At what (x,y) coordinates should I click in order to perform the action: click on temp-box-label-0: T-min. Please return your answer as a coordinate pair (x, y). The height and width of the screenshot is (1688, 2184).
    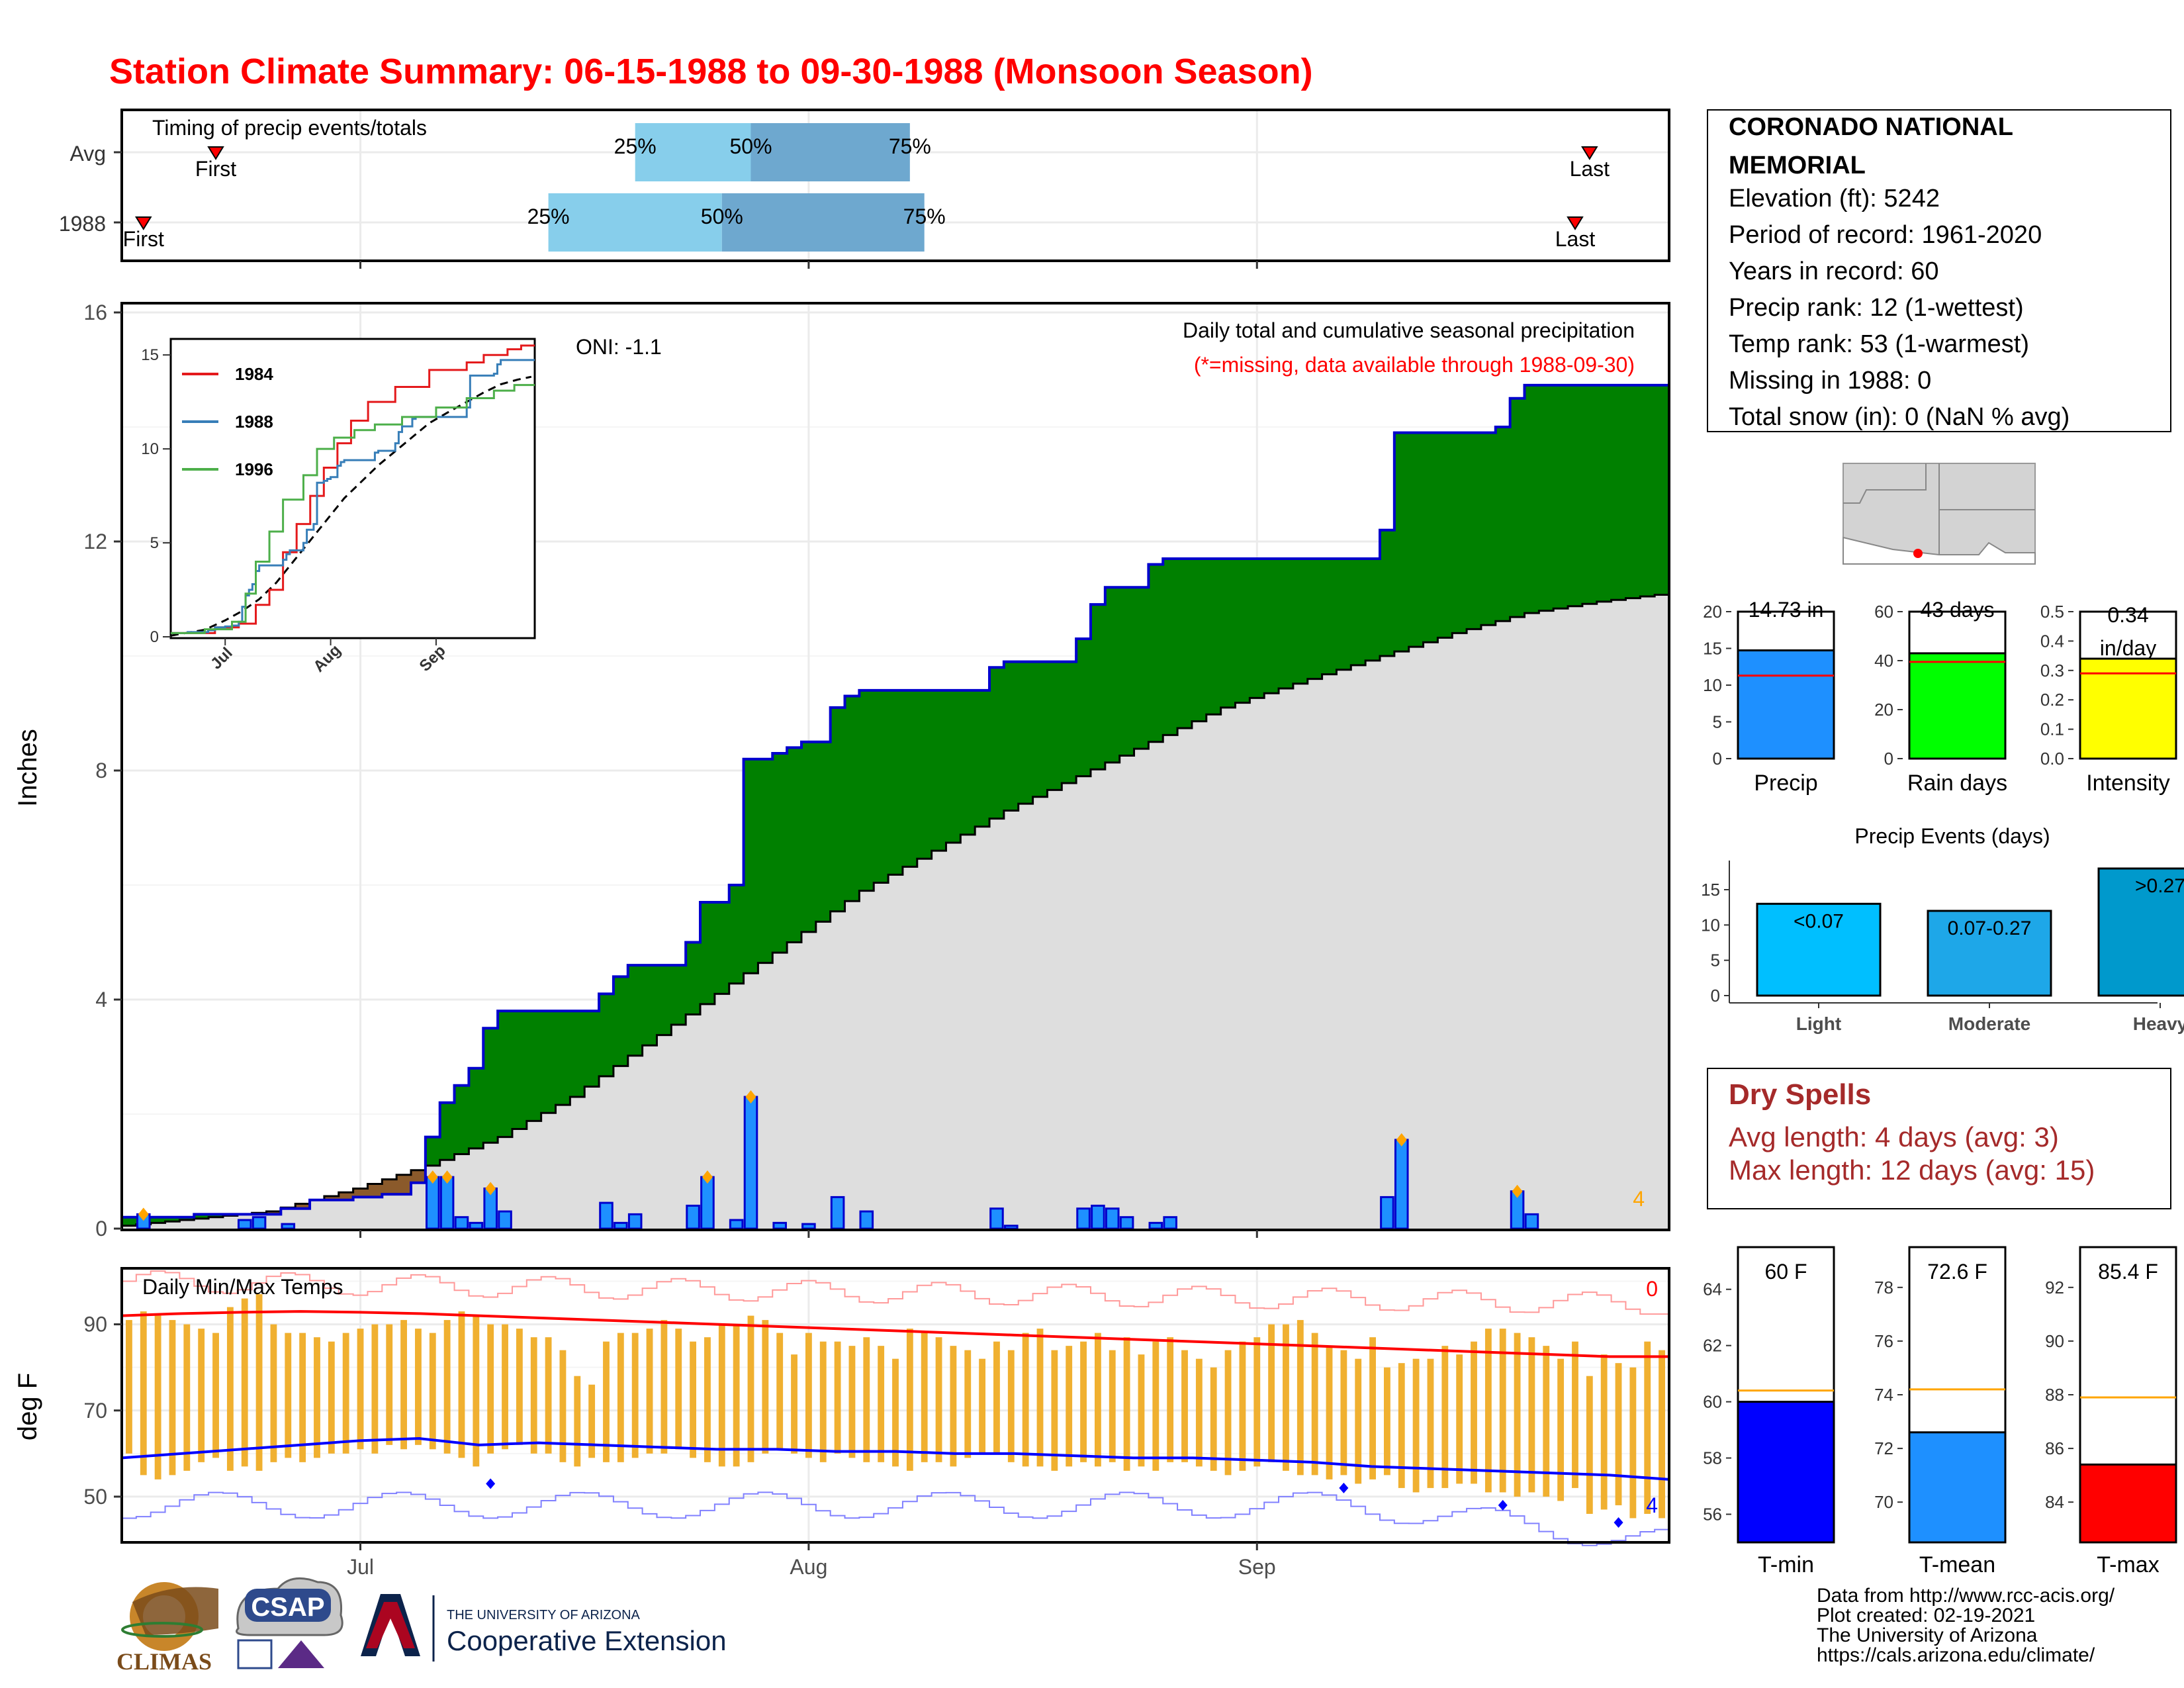
    Looking at the image, I should click on (1786, 1564).